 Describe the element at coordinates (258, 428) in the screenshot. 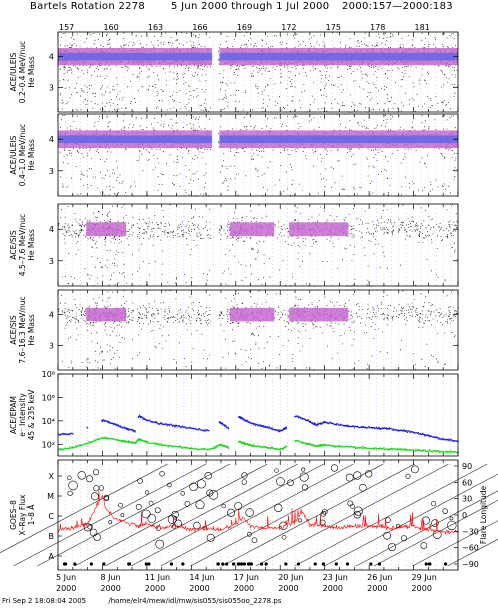

I see `electron-series-high` at that location.